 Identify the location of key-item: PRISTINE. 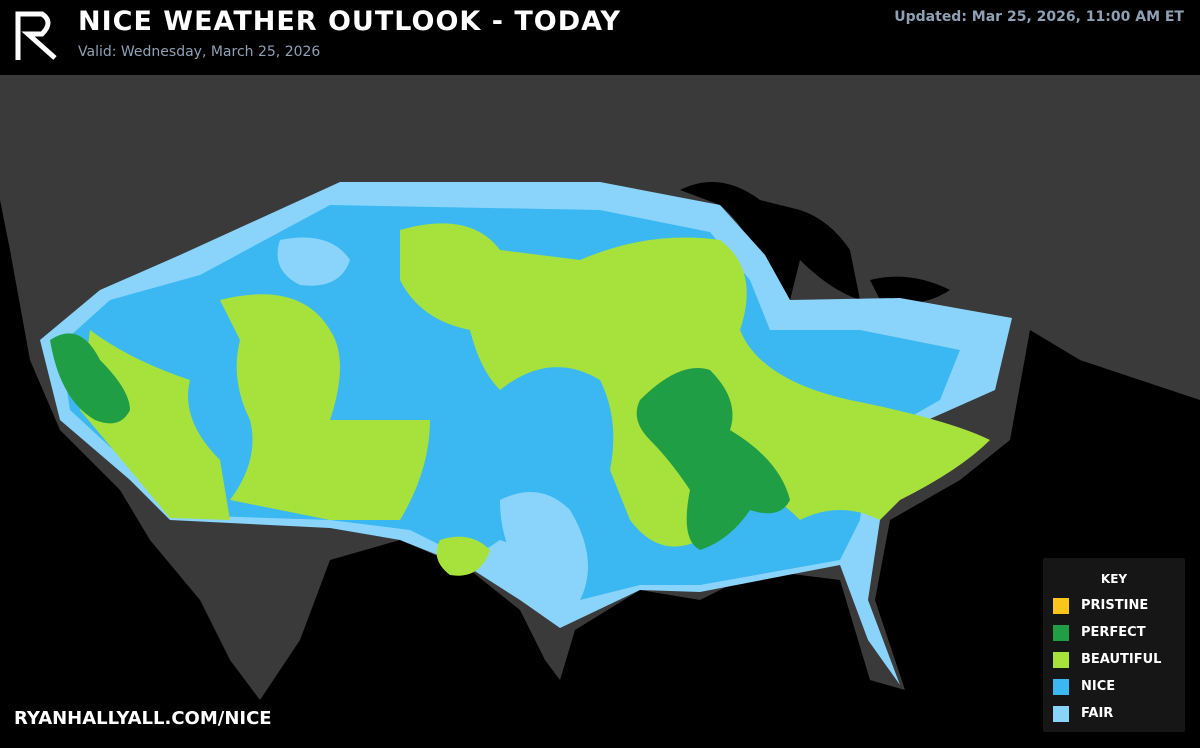
(1114, 605).